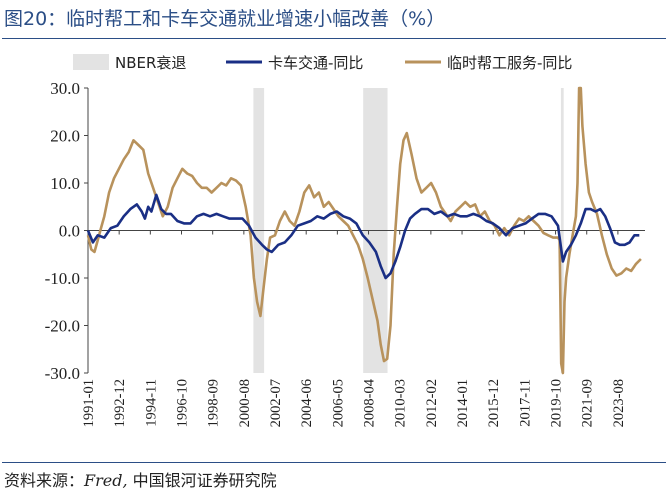 This screenshot has height=501, width=668. Describe the element at coordinates (44, 480) in the screenshot. I see `source-label: 资料来源：` at that location.